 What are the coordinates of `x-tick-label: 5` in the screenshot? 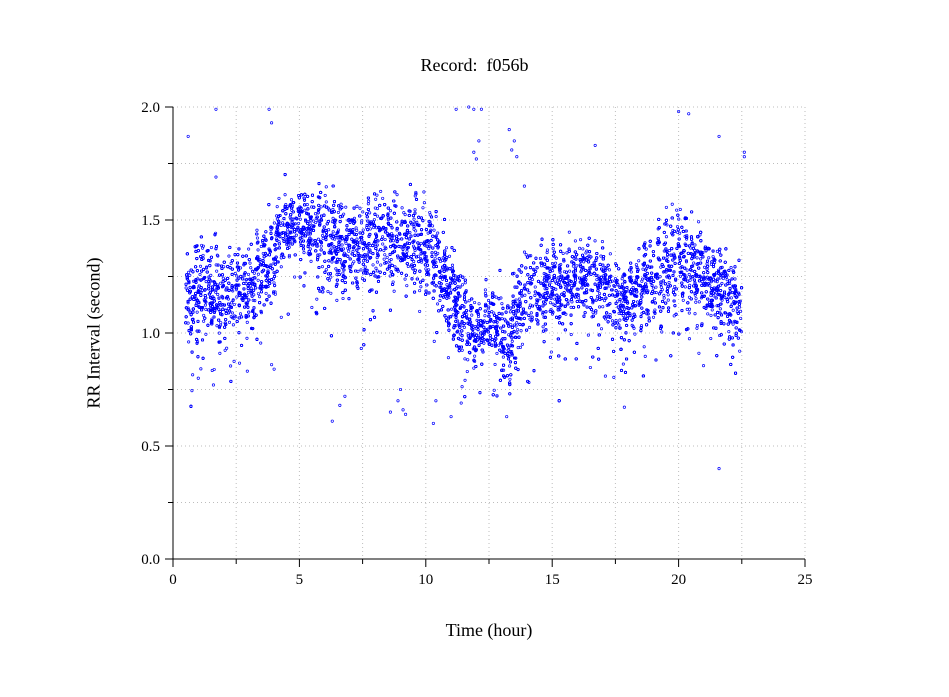 It's located at (300, 580).